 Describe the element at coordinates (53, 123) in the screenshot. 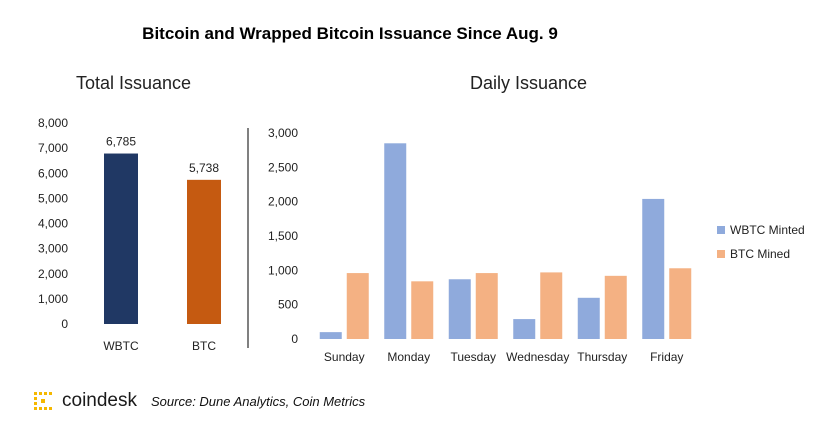

I see `total-y-tick-label: 8,000` at that location.